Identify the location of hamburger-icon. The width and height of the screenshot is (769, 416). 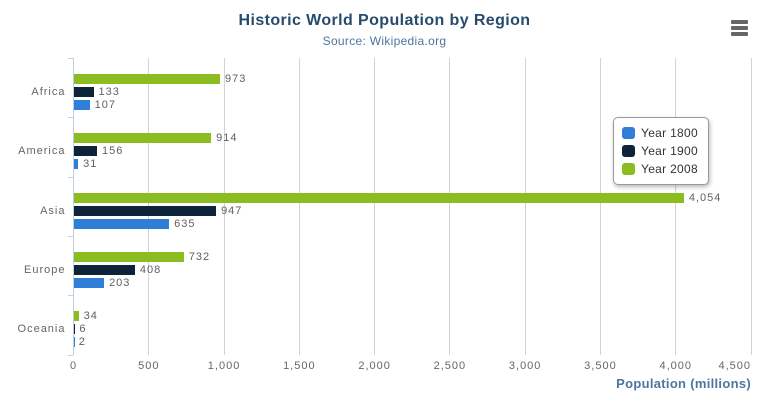
(739, 28).